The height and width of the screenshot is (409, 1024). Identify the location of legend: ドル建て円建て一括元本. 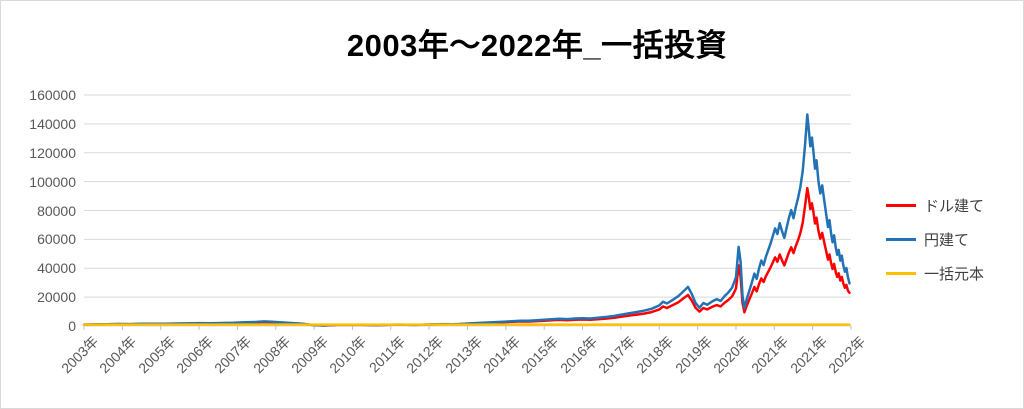
(935, 239).